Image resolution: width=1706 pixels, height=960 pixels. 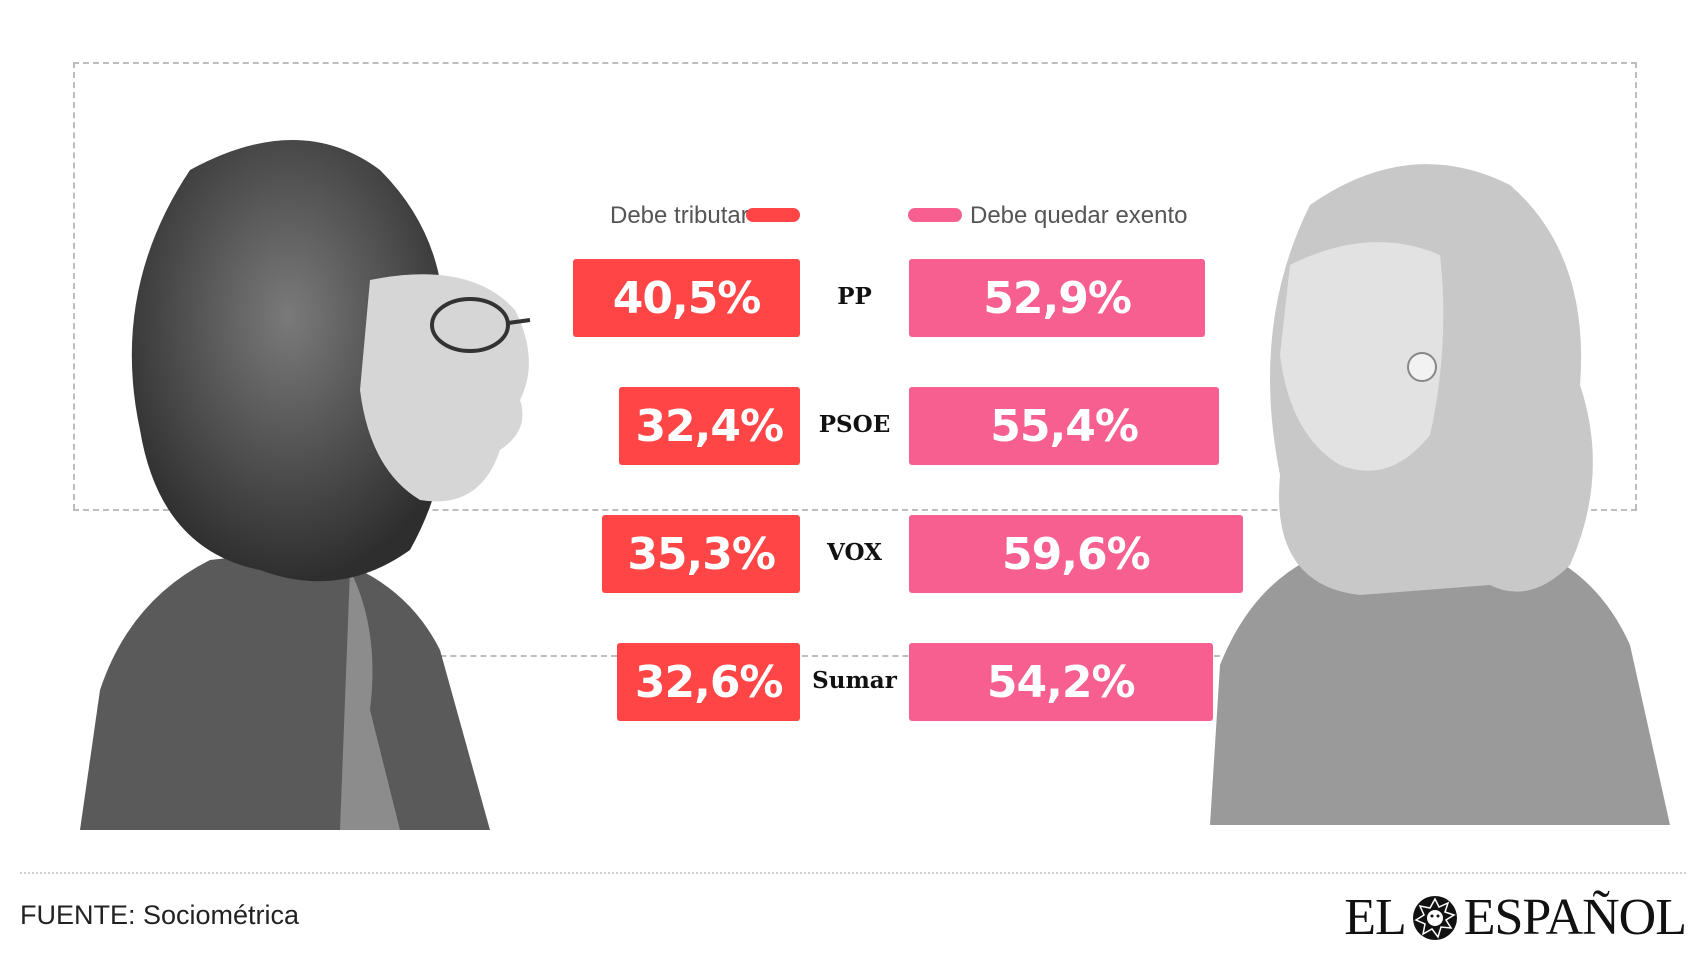 I want to click on footer-separator, so click(x=853, y=873).